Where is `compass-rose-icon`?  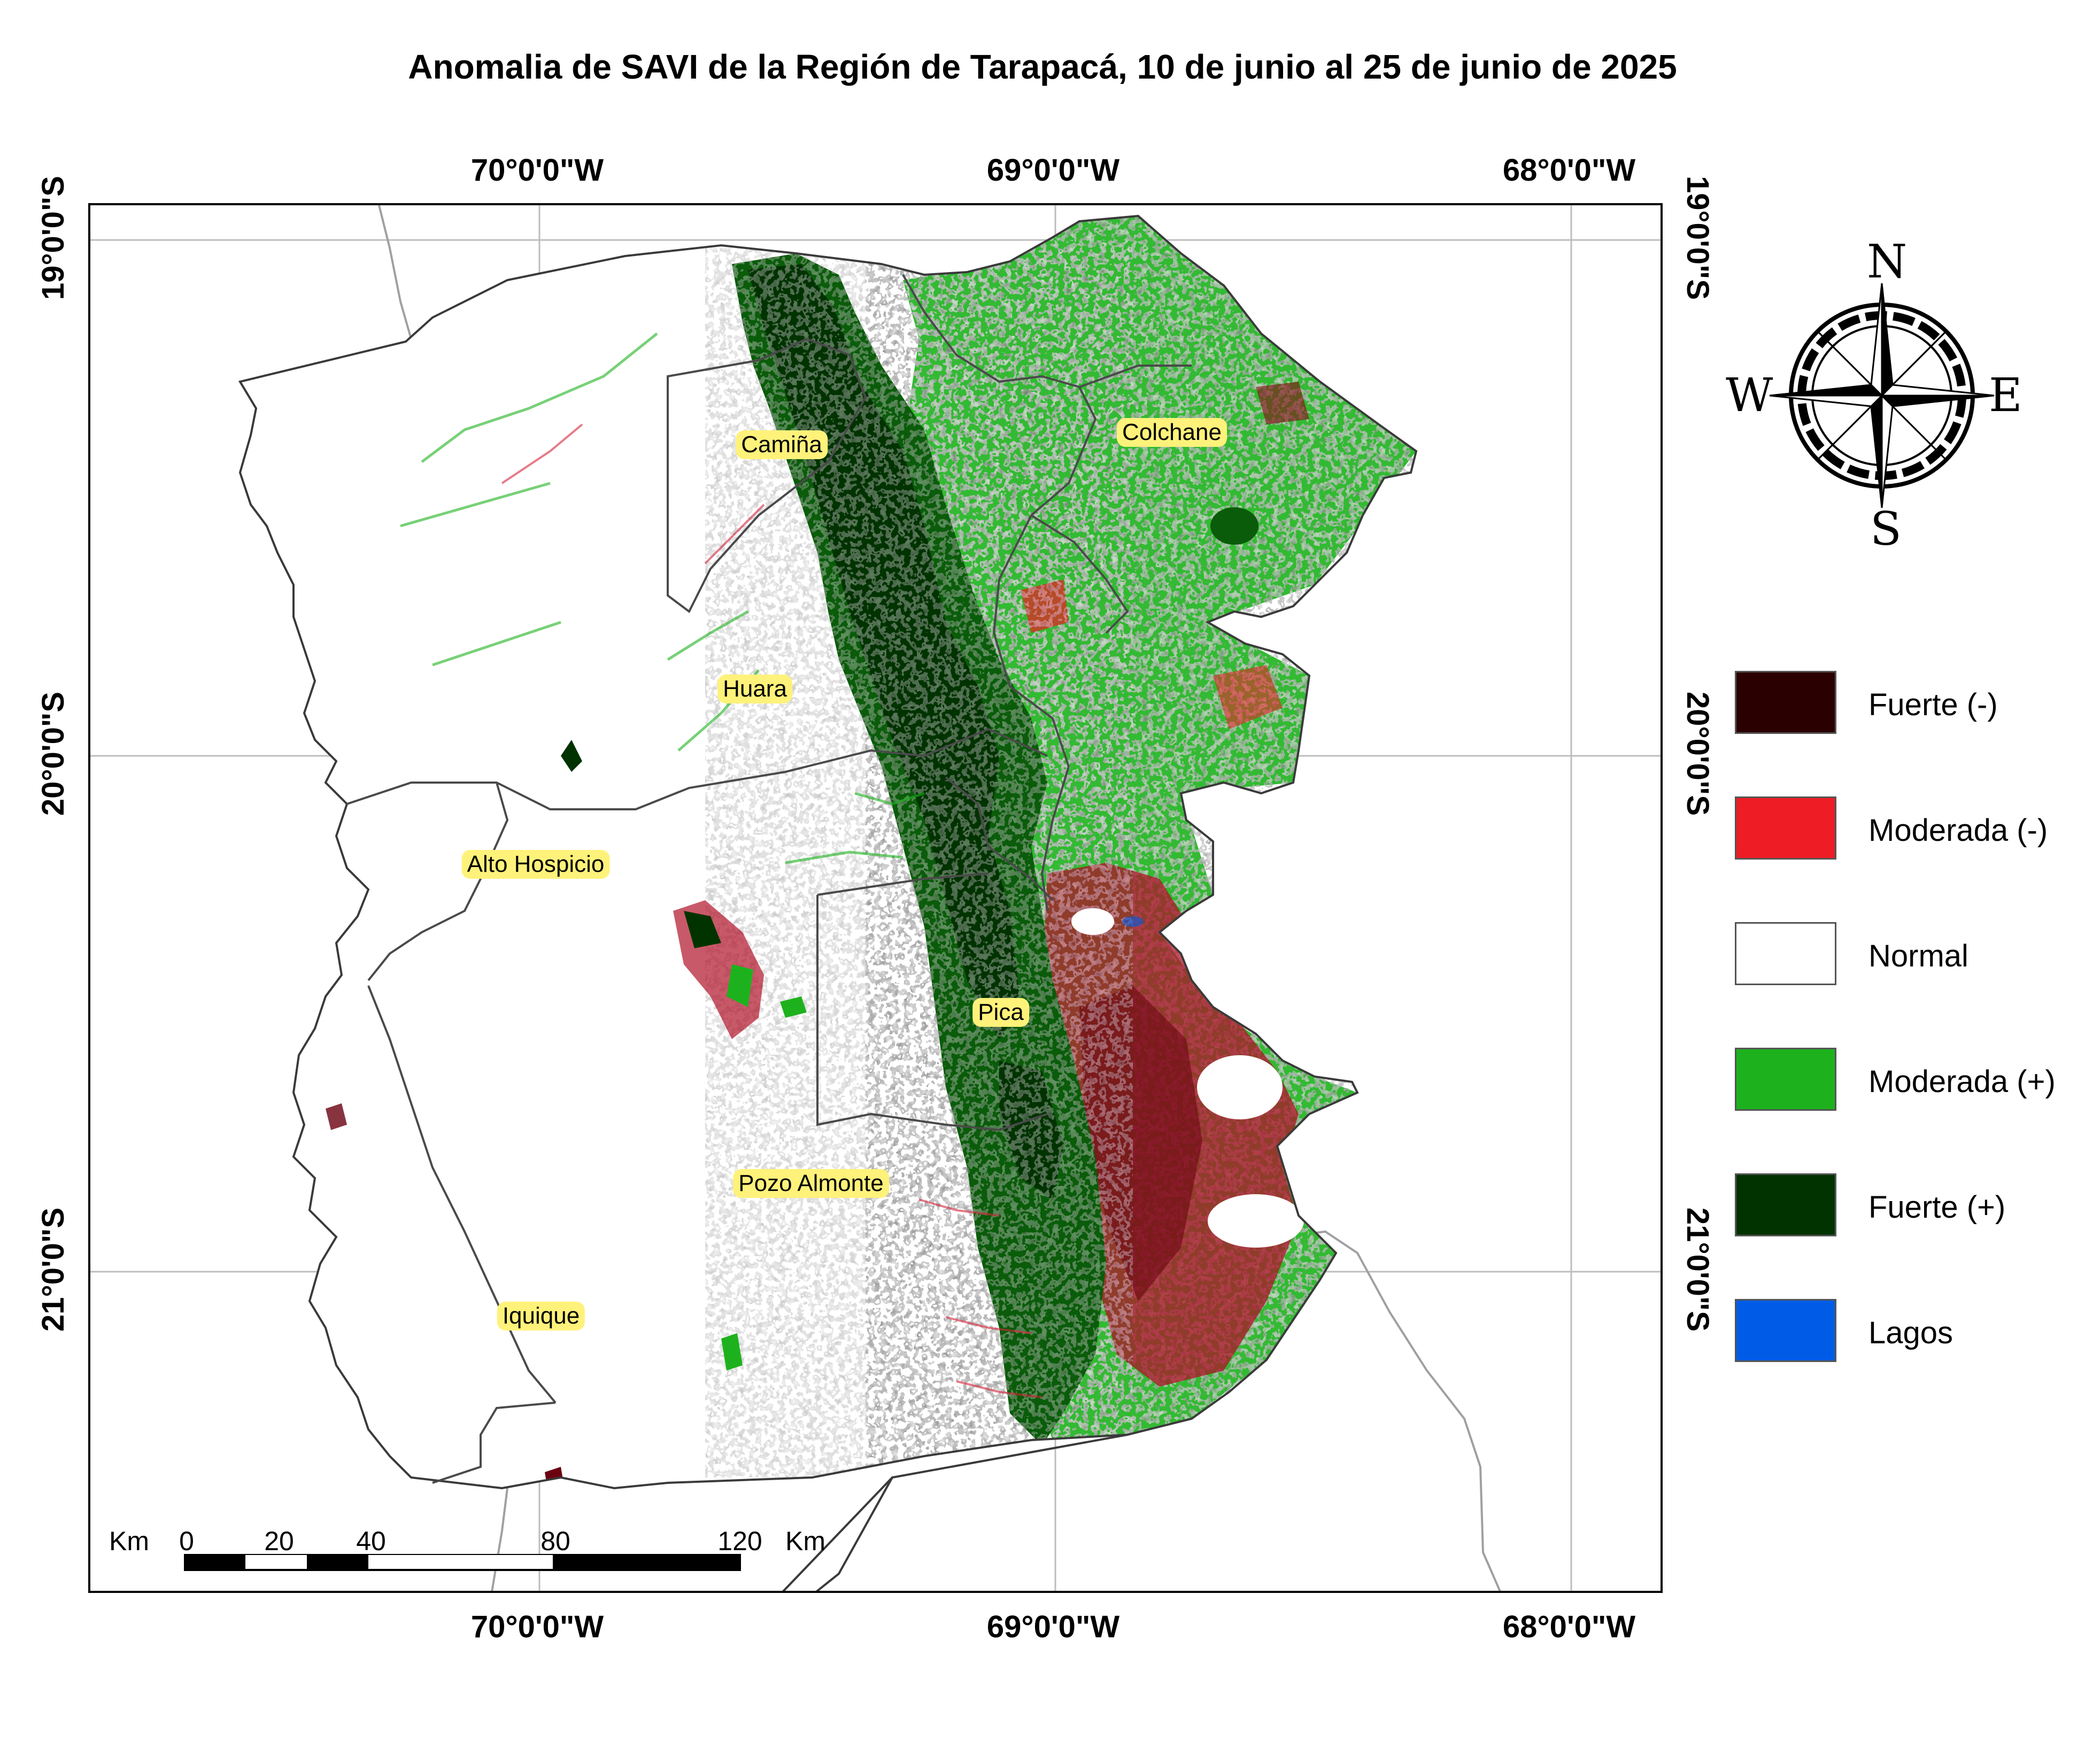 compass-rose-icon is located at coordinates (1882, 395).